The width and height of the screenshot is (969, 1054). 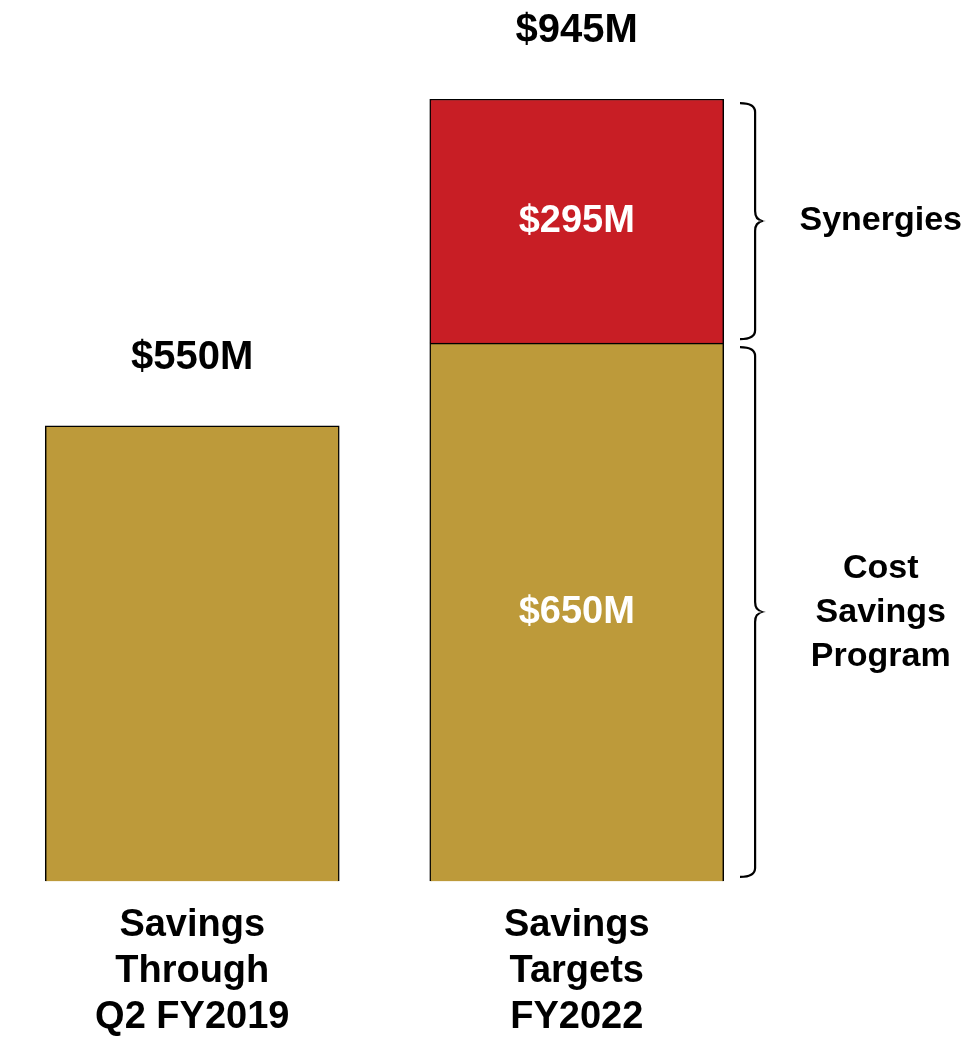 What do you see at coordinates (576, 969) in the screenshot?
I see `x-tick-label: Savings Targets FY2022` at bounding box center [576, 969].